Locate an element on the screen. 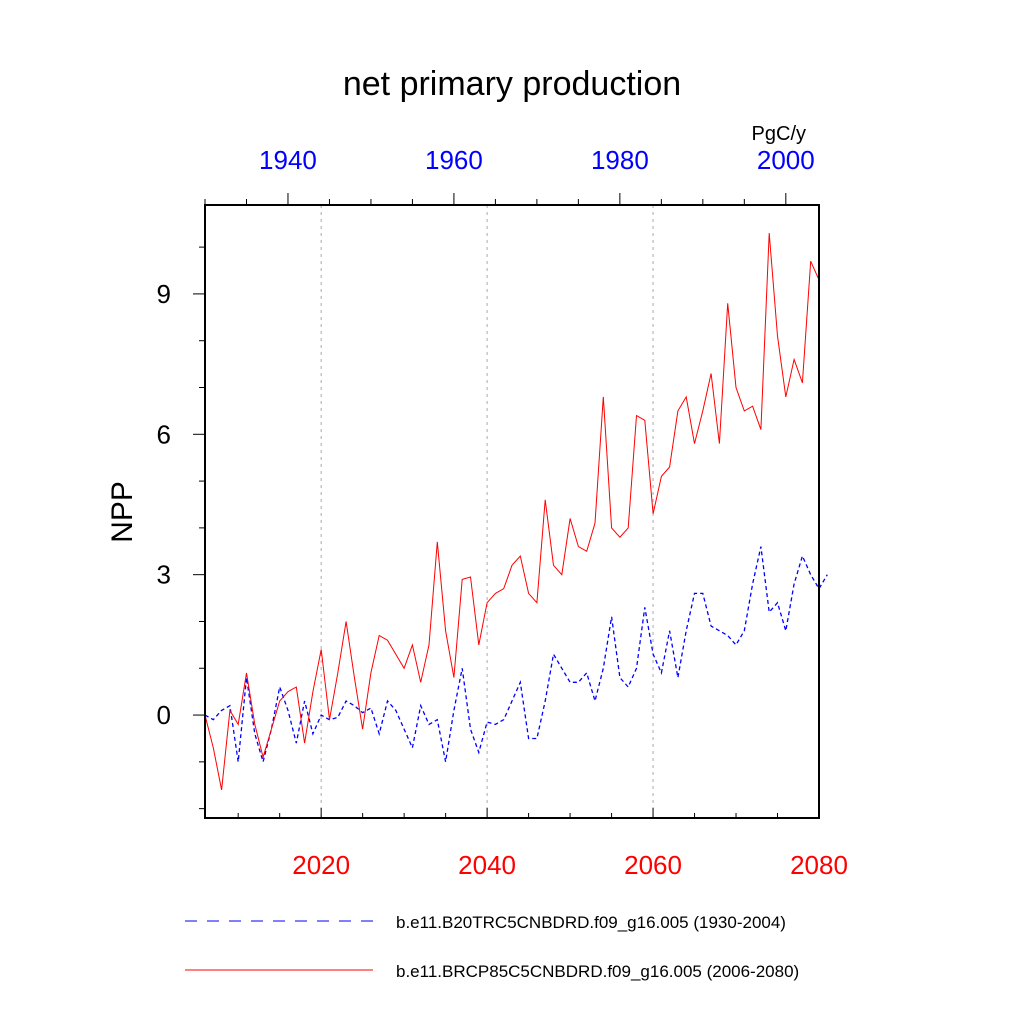 Image resolution: width=1024 pixels, height=1024 pixels. top-tick-label: 1980 is located at coordinates (620, 160).